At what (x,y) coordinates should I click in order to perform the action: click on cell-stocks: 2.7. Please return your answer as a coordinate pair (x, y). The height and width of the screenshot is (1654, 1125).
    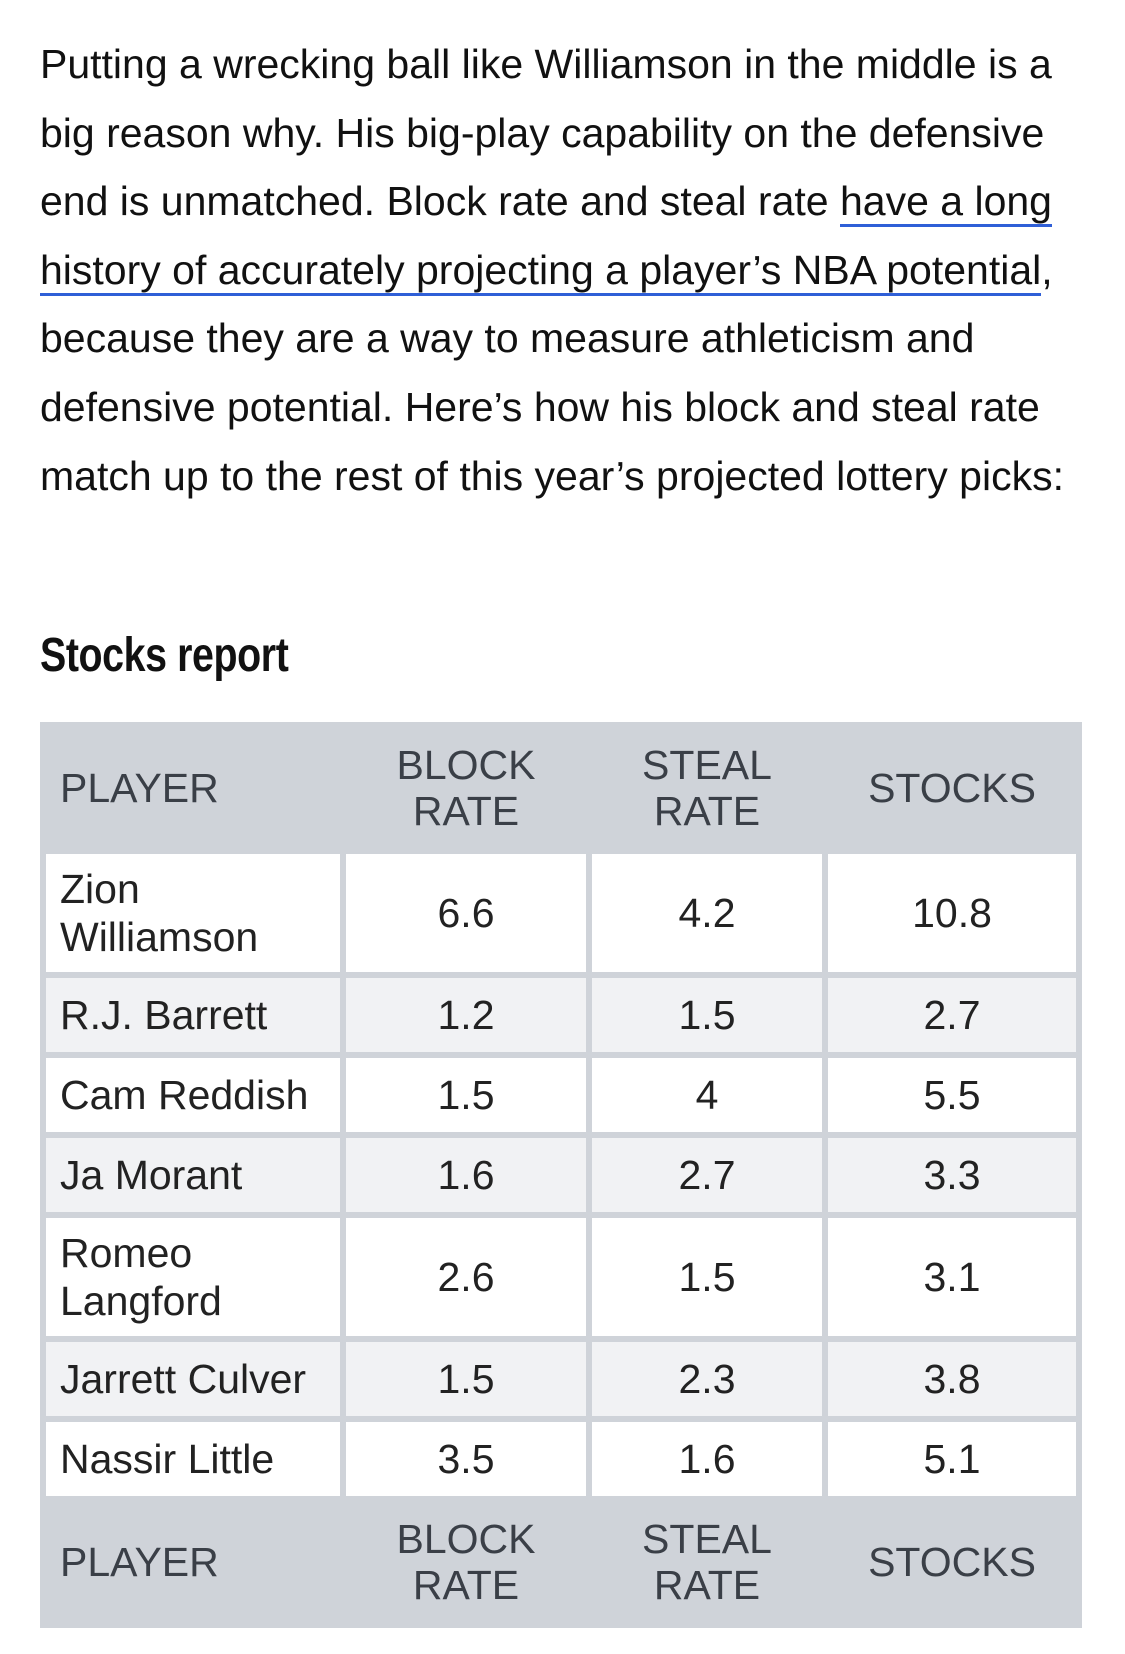
    Looking at the image, I should click on (952, 1015).